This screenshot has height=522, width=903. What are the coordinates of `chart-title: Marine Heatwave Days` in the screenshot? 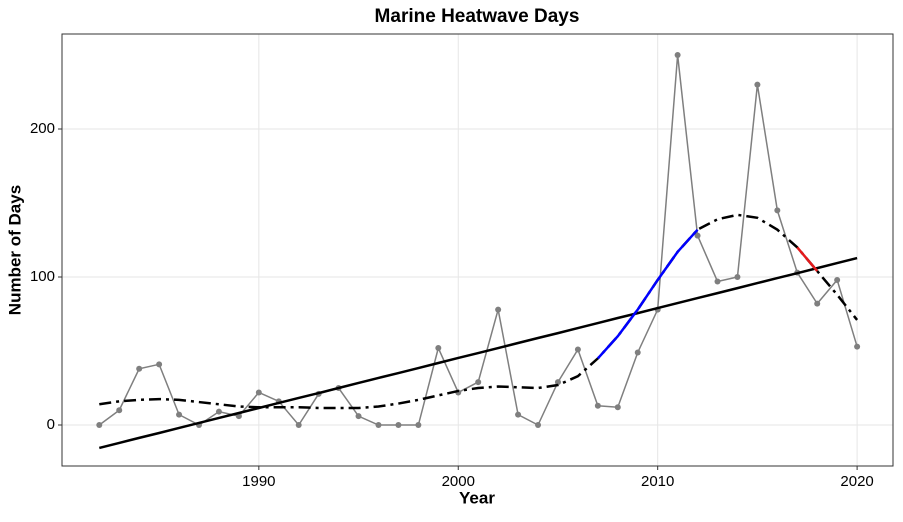 It's located at (477, 16).